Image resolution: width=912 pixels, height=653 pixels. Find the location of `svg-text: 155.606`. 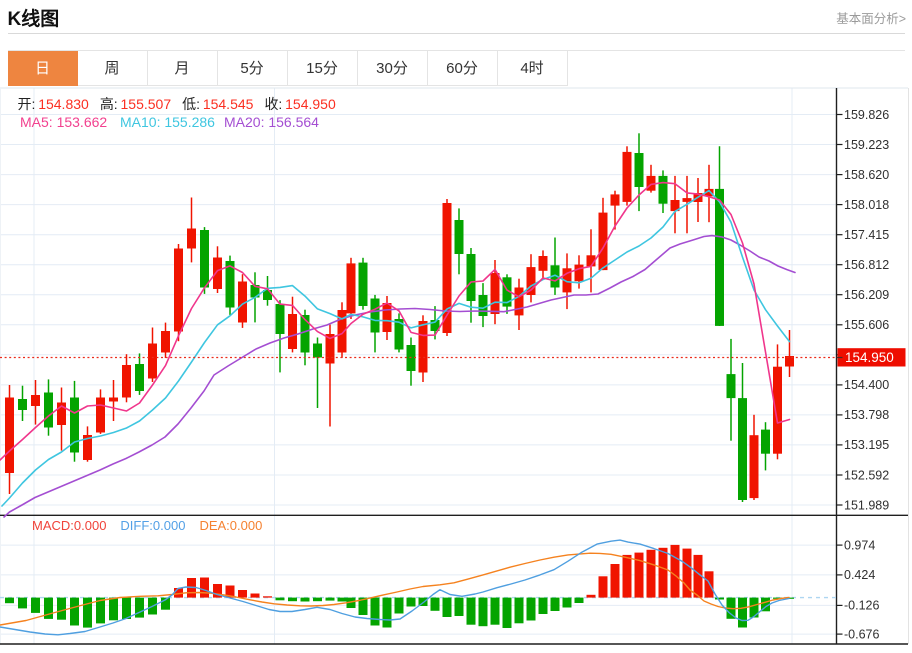

svg-text: 155.606 is located at coordinates (866, 325).